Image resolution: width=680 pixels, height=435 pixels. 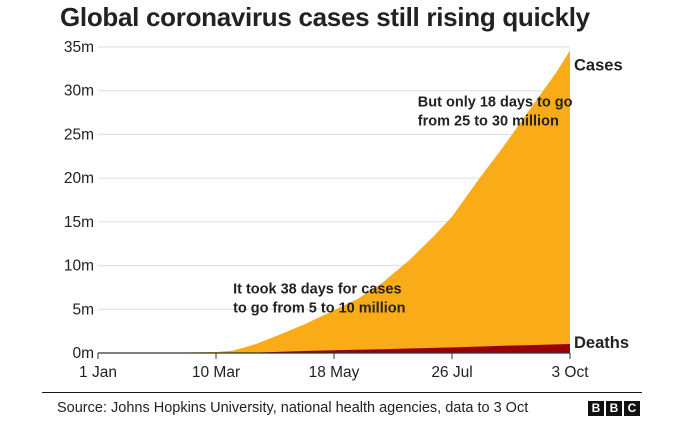 I want to click on annotation-line: to go from 5 to 10 million, so click(x=319, y=309).